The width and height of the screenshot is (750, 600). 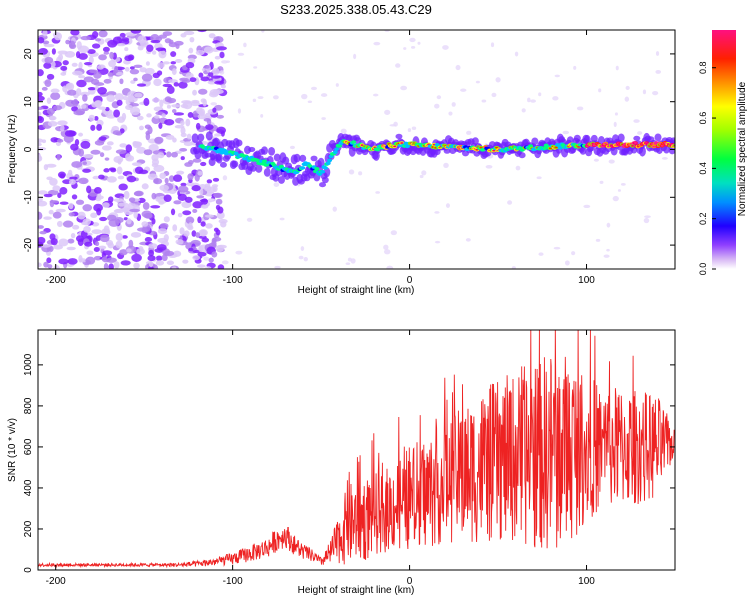 I want to click on colorbar-tick-label: 0.0, so click(x=703, y=269).